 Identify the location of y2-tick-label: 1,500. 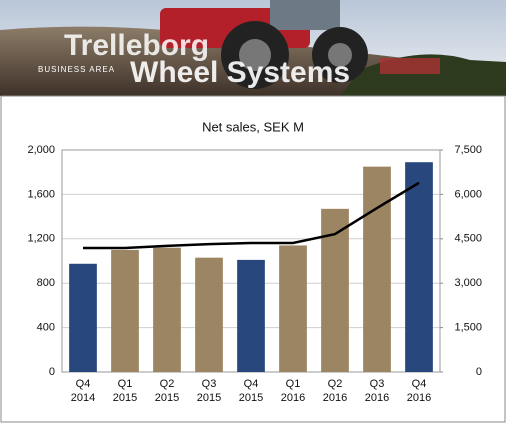
(468, 328).